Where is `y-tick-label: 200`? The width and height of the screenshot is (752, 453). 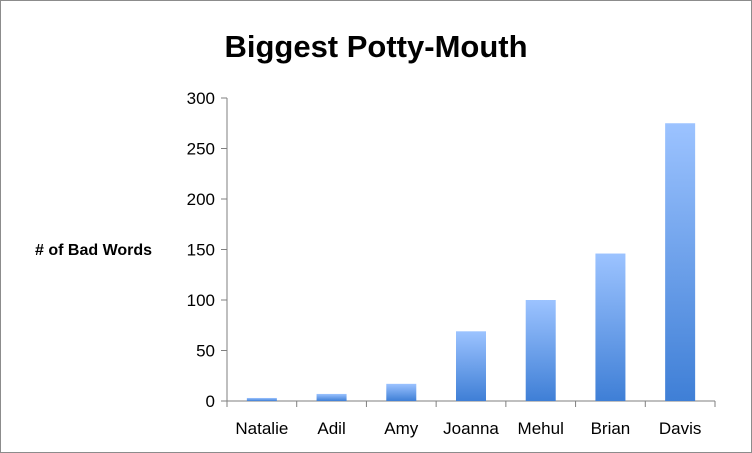 y-tick-label: 200 is located at coordinates (201, 199).